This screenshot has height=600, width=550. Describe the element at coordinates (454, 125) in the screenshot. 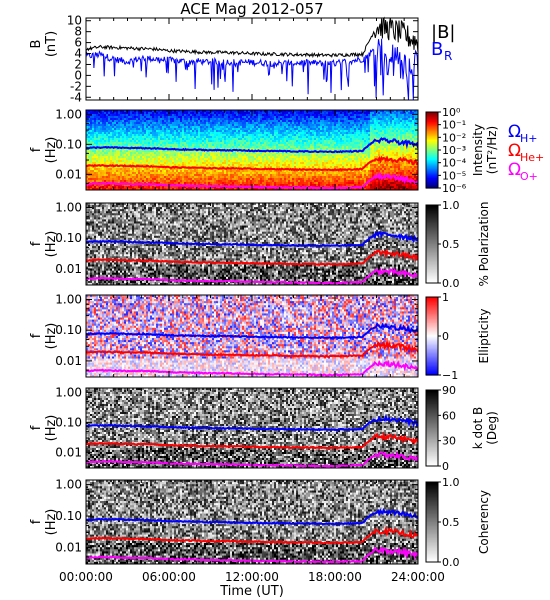

I see `colorbar-tick-intensity-1: 10⁻¹` at that location.